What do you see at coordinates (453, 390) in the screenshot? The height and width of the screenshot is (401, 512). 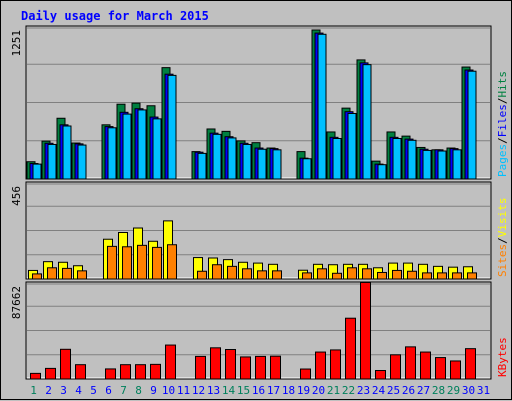 I see `x-tick-label: 29` at bounding box center [453, 390].